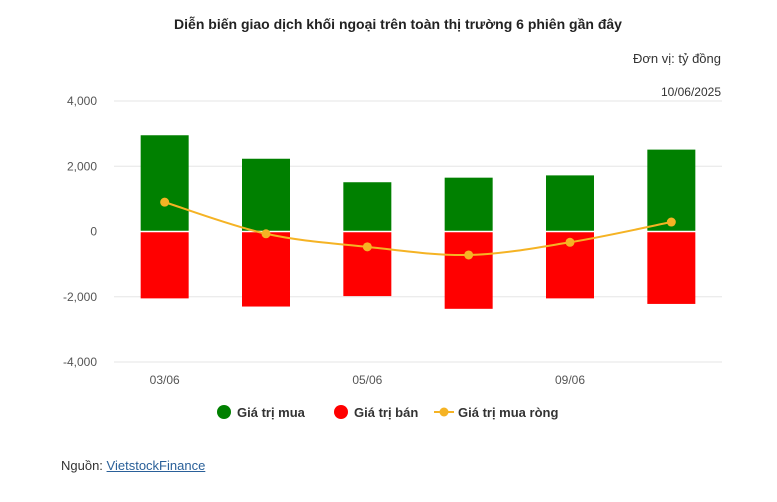 Image resolution: width=777 pixels, height=502 pixels. Describe the element at coordinates (691, 92) in the screenshot. I see `date-label: 10/06/2025` at that location.